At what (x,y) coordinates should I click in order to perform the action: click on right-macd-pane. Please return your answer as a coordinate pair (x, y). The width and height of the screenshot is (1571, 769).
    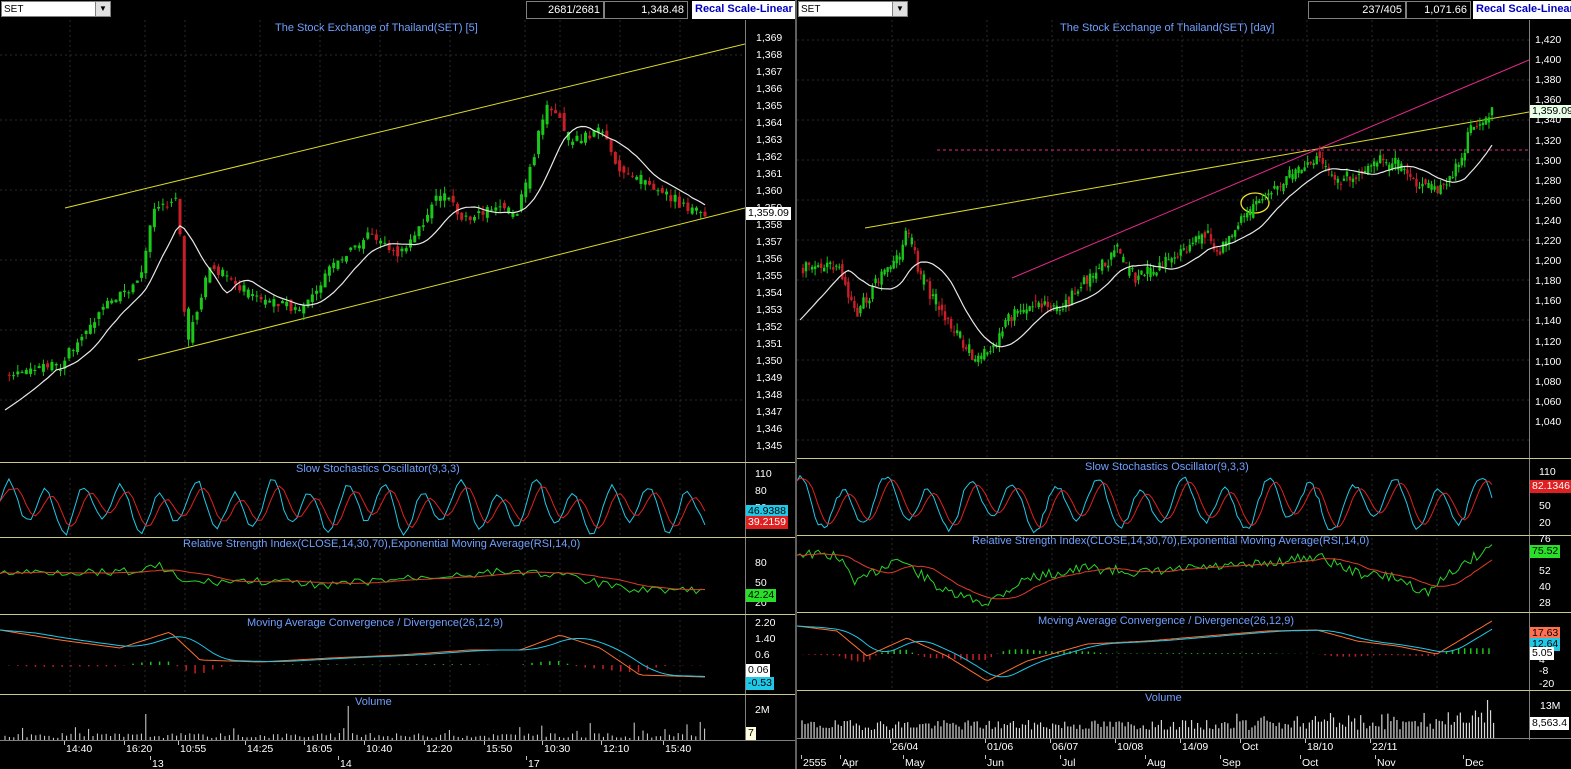
    Looking at the image, I should click on (1163, 653).